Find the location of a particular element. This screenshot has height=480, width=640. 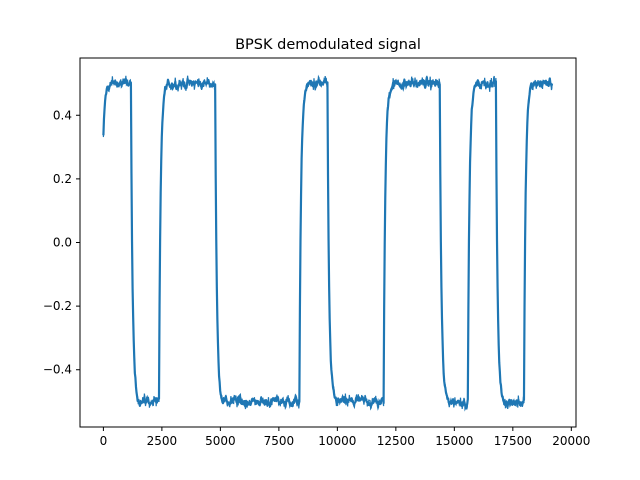

chart-title: BPSK demodulated signal is located at coordinates (328, 45).